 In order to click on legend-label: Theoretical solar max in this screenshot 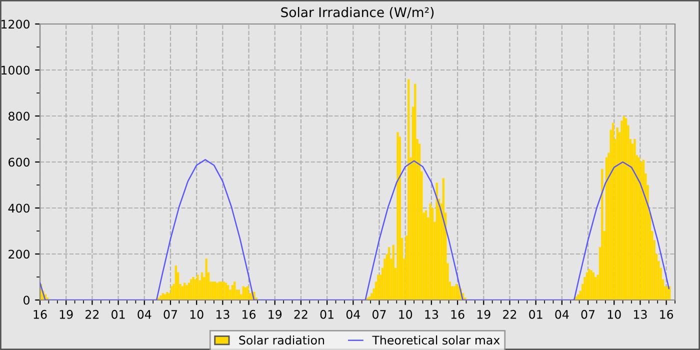, I will do `click(436, 340)`.